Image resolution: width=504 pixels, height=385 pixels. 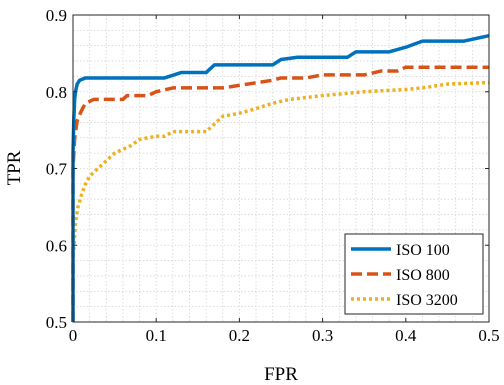 I want to click on x-axis-label: FPR, so click(x=281, y=374).